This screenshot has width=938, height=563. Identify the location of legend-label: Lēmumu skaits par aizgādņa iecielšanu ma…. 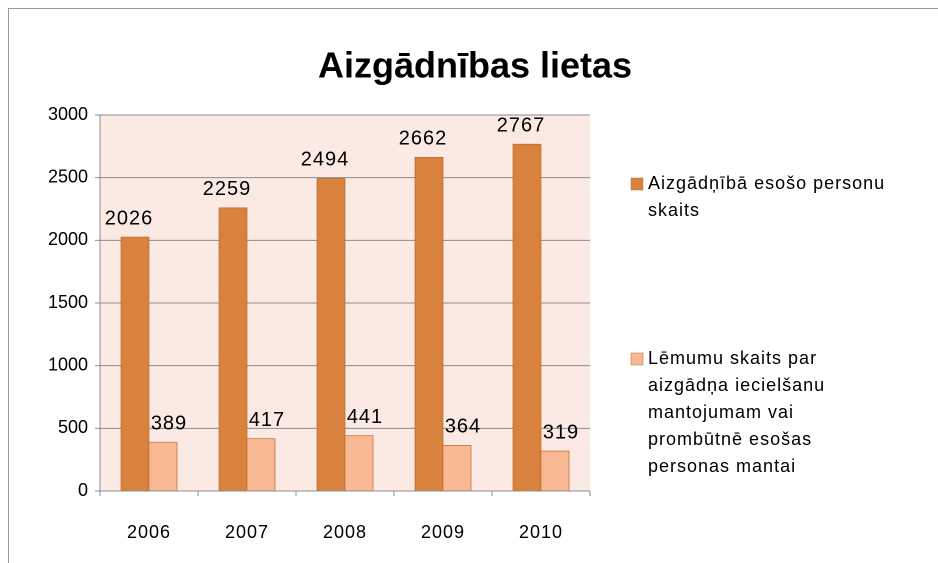
(737, 412).